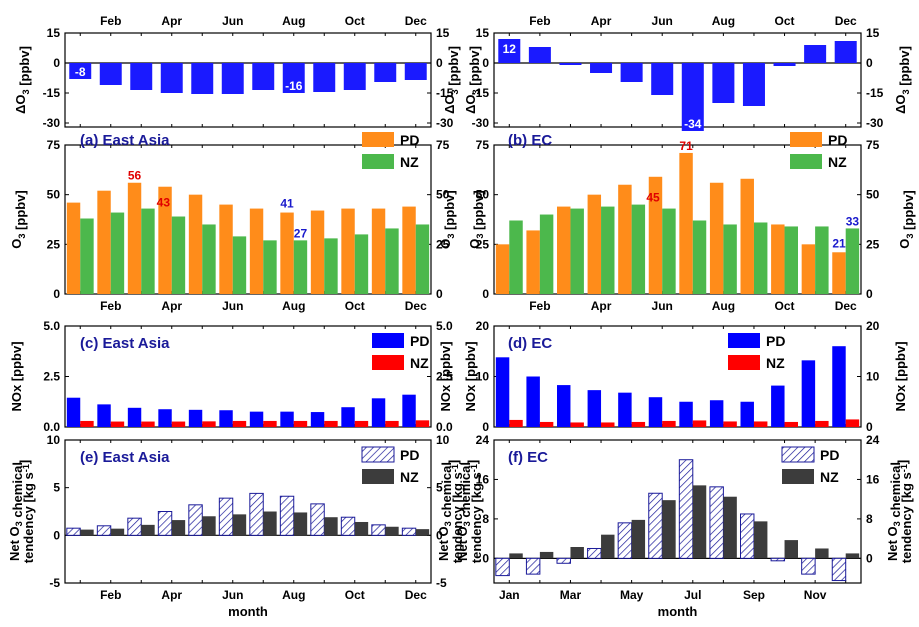 This screenshot has height=627, width=919. I want to click on nox-ea-ytick-label-left: 2.5, so click(51, 377).